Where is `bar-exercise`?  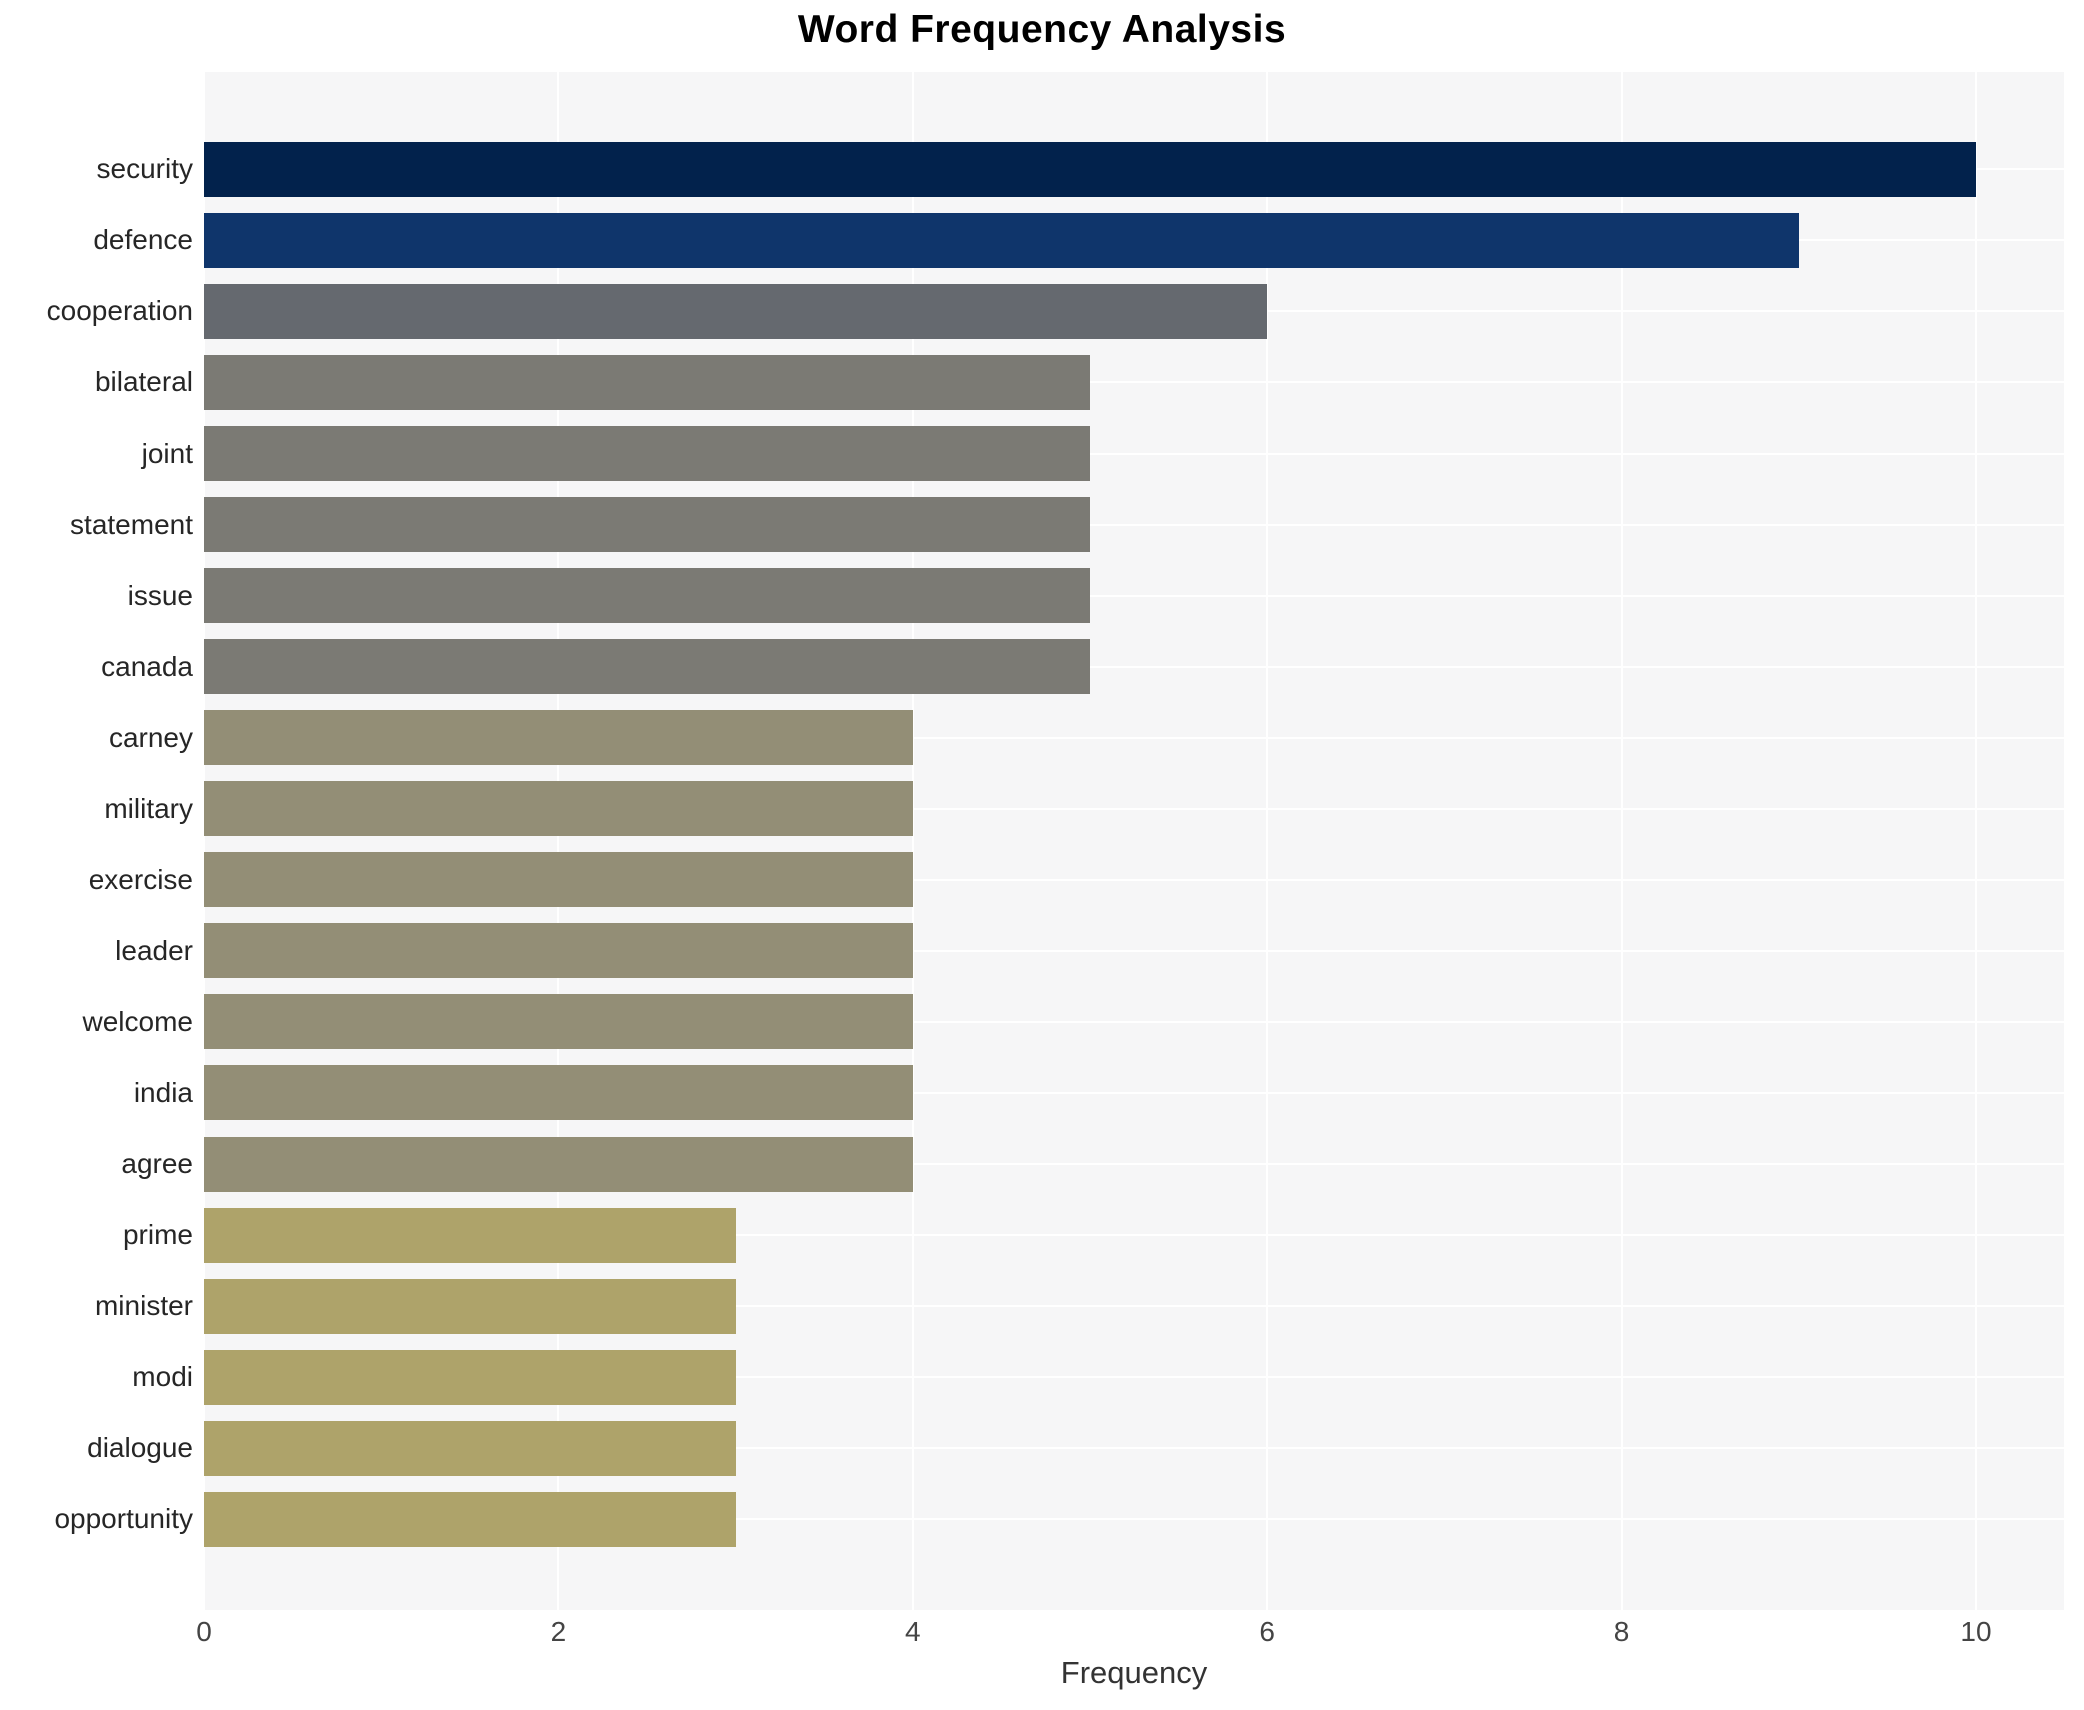 bar-exercise is located at coordinates (558, 880).